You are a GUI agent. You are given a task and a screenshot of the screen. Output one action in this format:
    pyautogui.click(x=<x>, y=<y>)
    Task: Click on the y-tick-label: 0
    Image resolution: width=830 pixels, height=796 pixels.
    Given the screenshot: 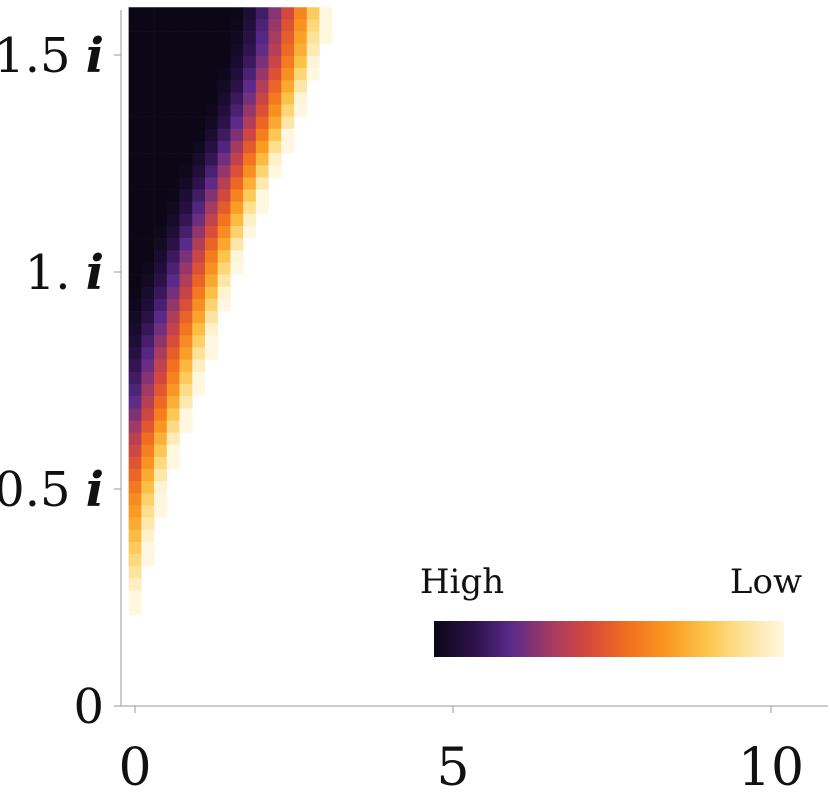 What is the action you would take?
    pyautogui.click(x=88, y=707)
    